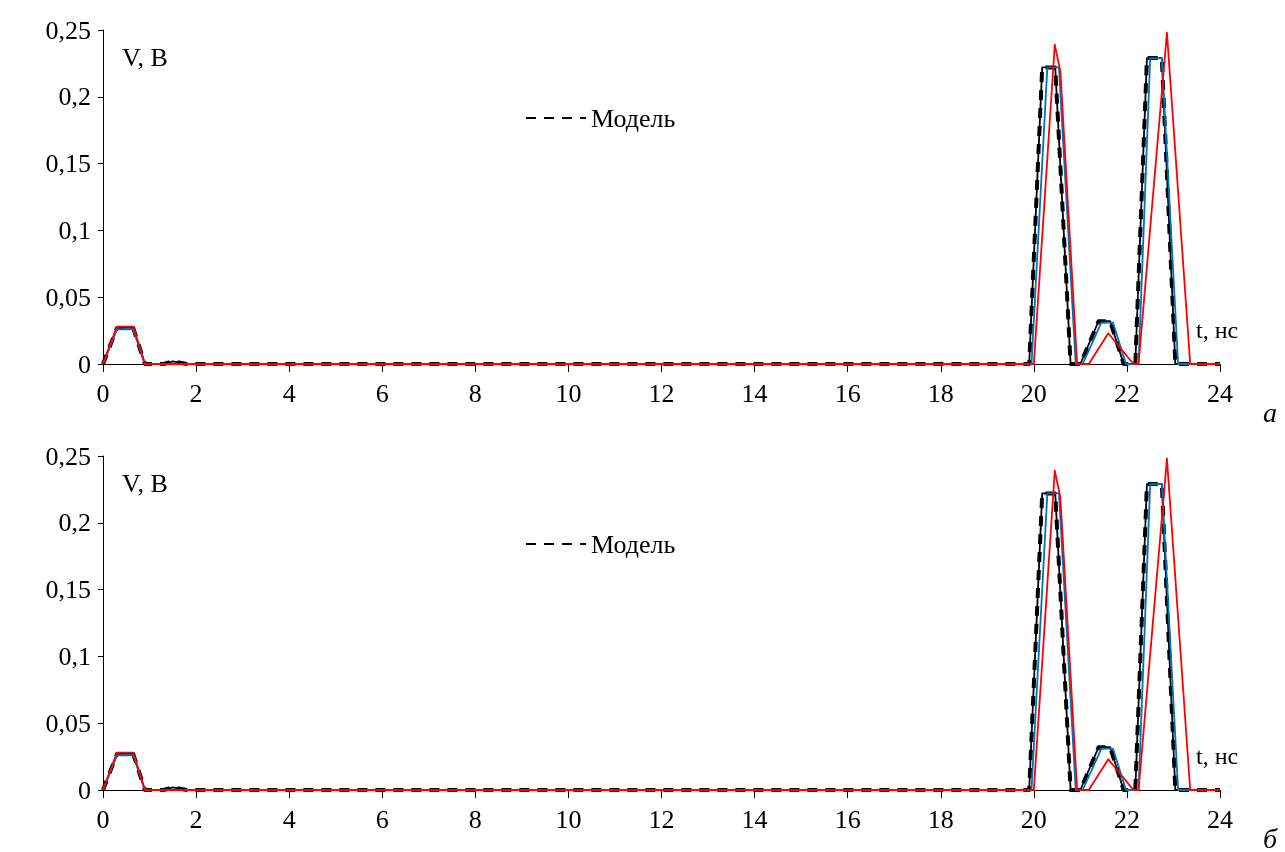  Describe the element at coordinates (1270, 412) in the screenshot. I see `text: а` at that location.